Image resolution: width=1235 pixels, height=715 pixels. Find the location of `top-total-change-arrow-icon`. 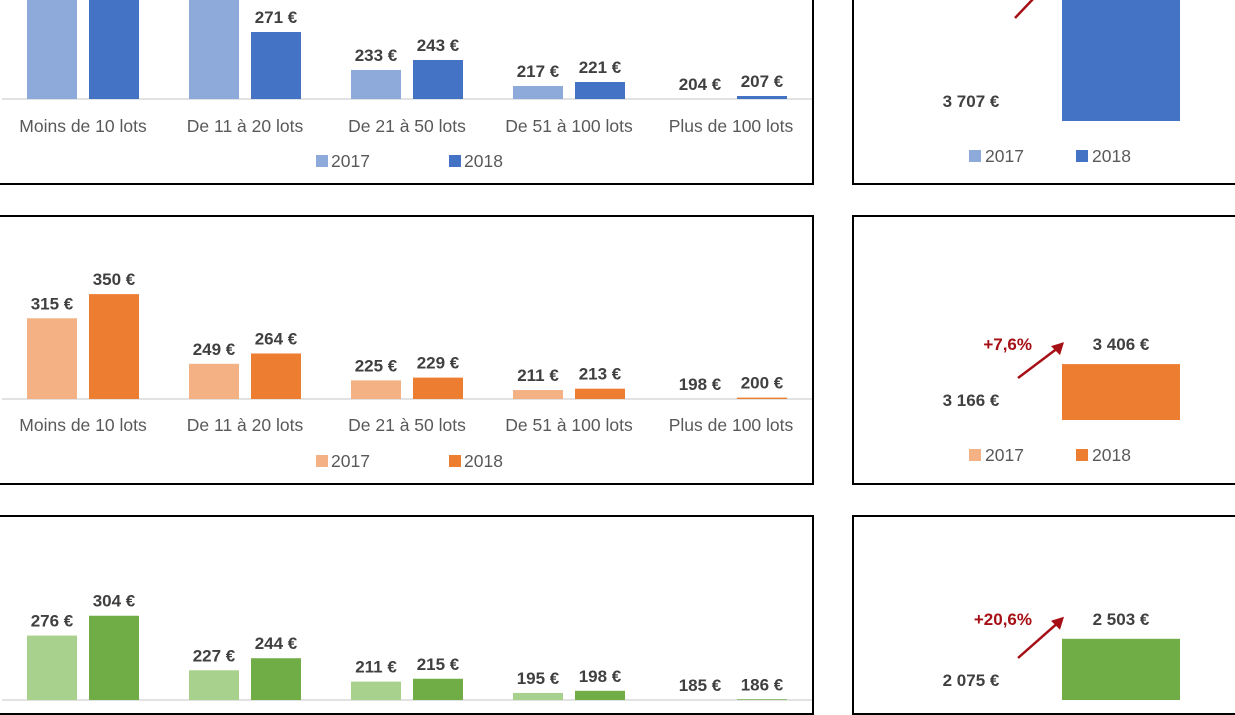

top-total-change-arrow-icon is located at coordinates (1024, 9).